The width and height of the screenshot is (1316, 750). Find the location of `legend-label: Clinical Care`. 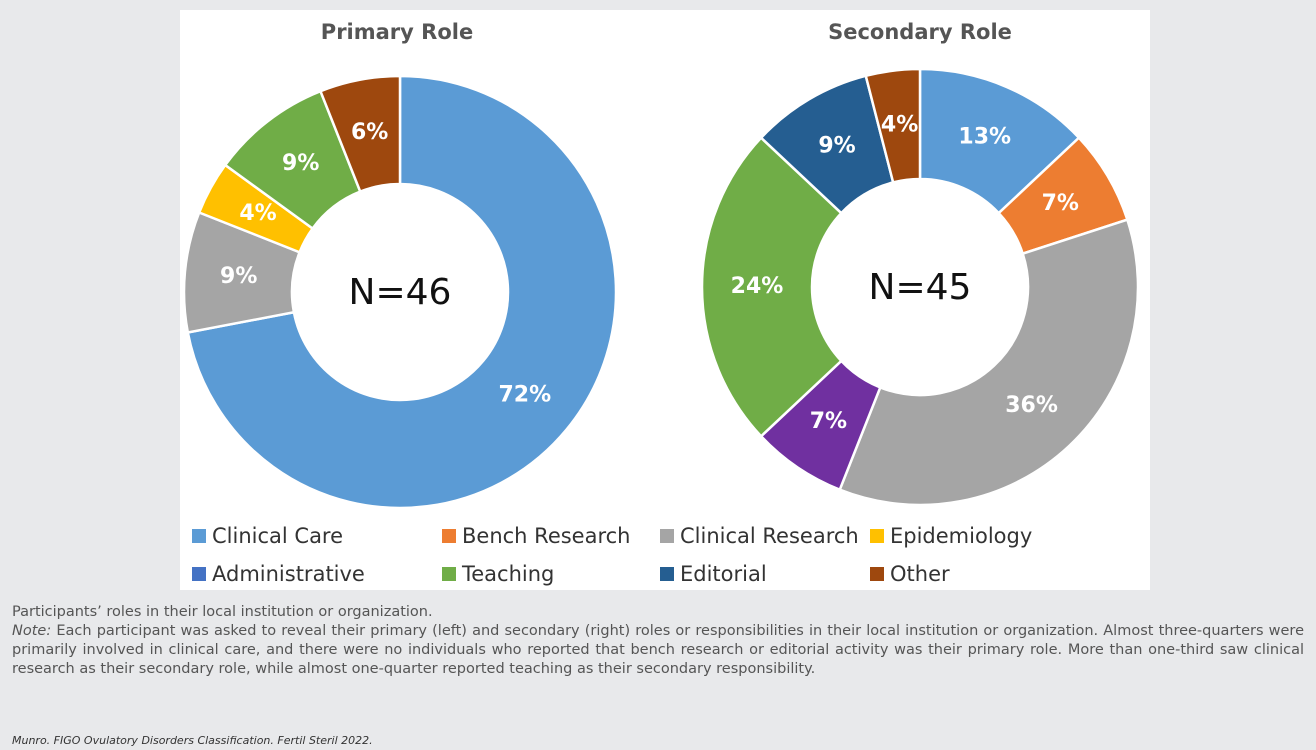

legend-label: Clinical Care is located at coordinates (277, 536).